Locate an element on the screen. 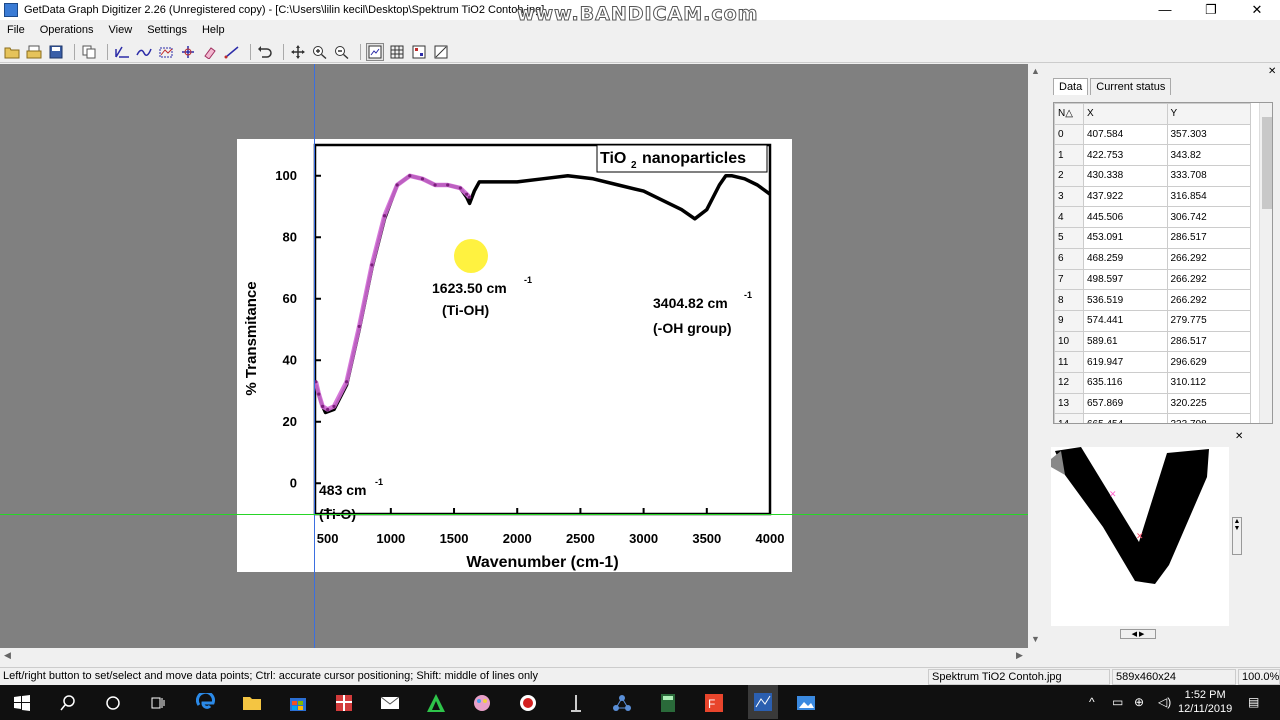  table-row: 4 445.506 306.742 is located at coordinates (1152, 217).